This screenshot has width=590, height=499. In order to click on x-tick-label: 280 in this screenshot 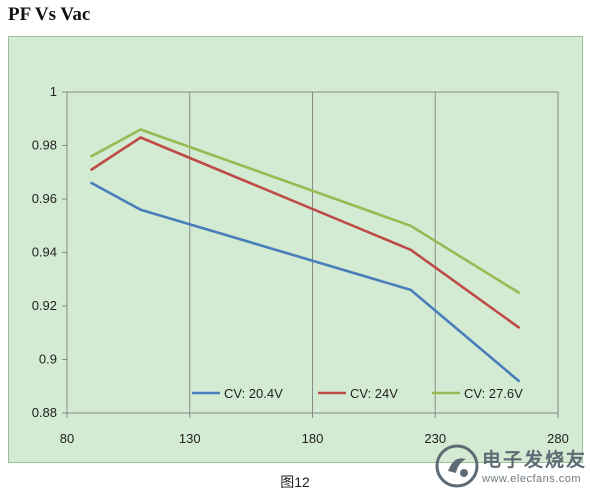, I will do `click(558, 438)`.